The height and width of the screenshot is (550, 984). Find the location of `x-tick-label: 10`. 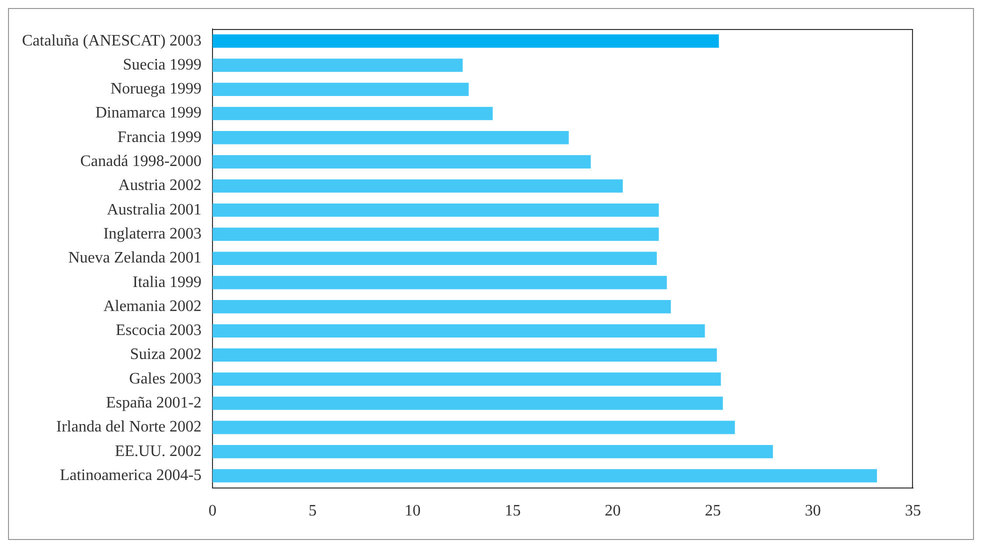

x-tick-label: 10 is located at coordinates (412, 511).